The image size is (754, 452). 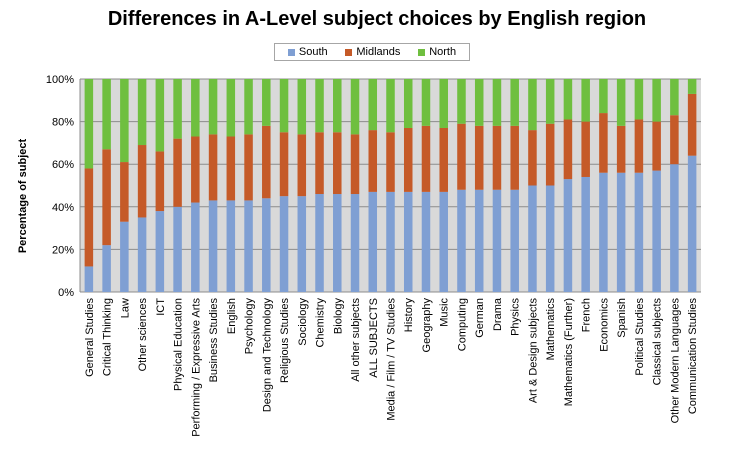 What do you see at coordinates (108, 337) in the screenshot?
I see `x-tick-label: Critical Thinking` at bounding box center [108, 337].